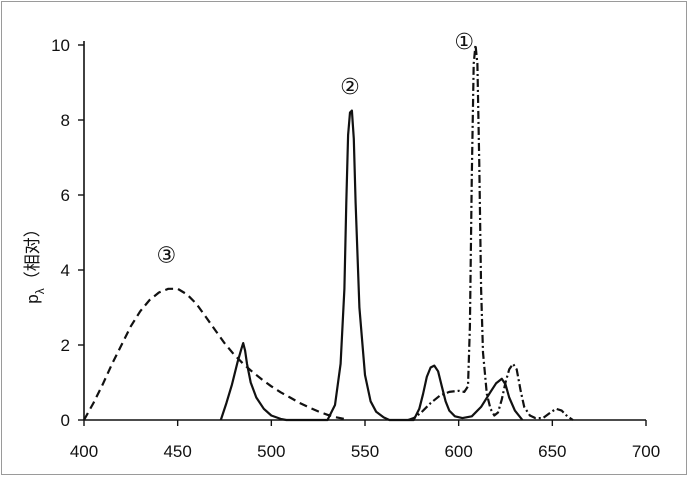 Image resolution: width=690 pixels, height=478 pixels. What do you see at coordinates (177, 451) in the screenshot?
I see `x-tick-label: 450` at bounding box center [177, 451].